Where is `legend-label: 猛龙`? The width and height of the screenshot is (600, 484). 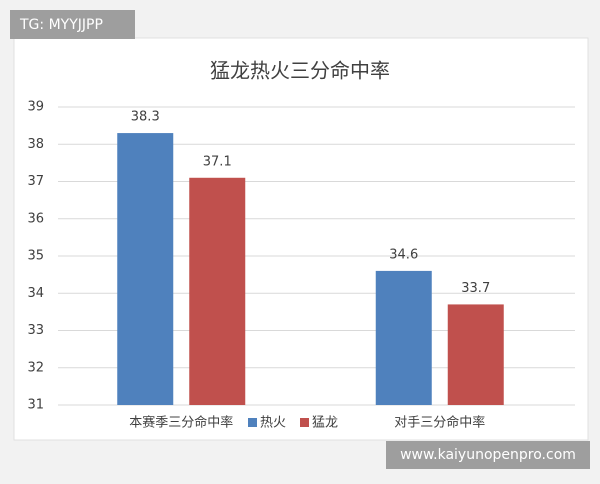
legend-label: 猛龙 is located at coordinates (325, 423).